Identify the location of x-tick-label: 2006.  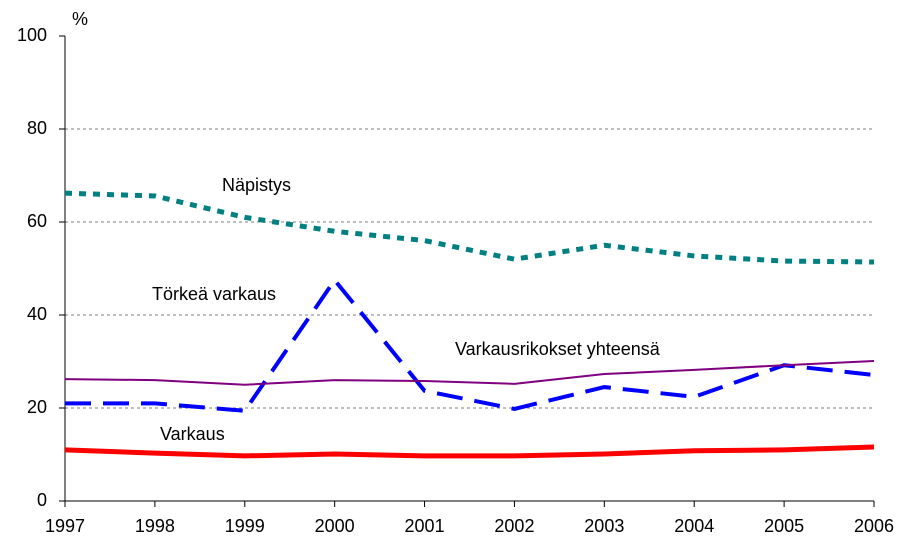
(874, 526).